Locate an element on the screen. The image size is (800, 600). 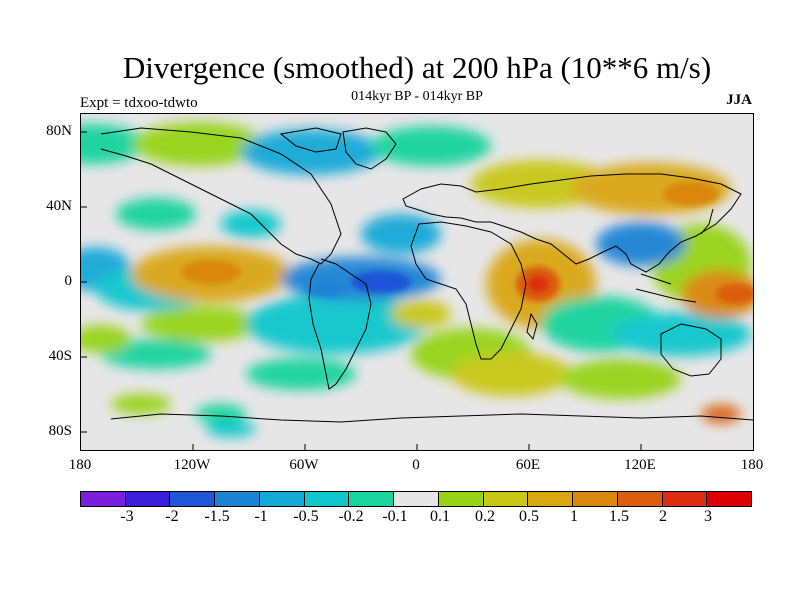
colorbar-label: -0.2 is located at coordinates (351, 516).